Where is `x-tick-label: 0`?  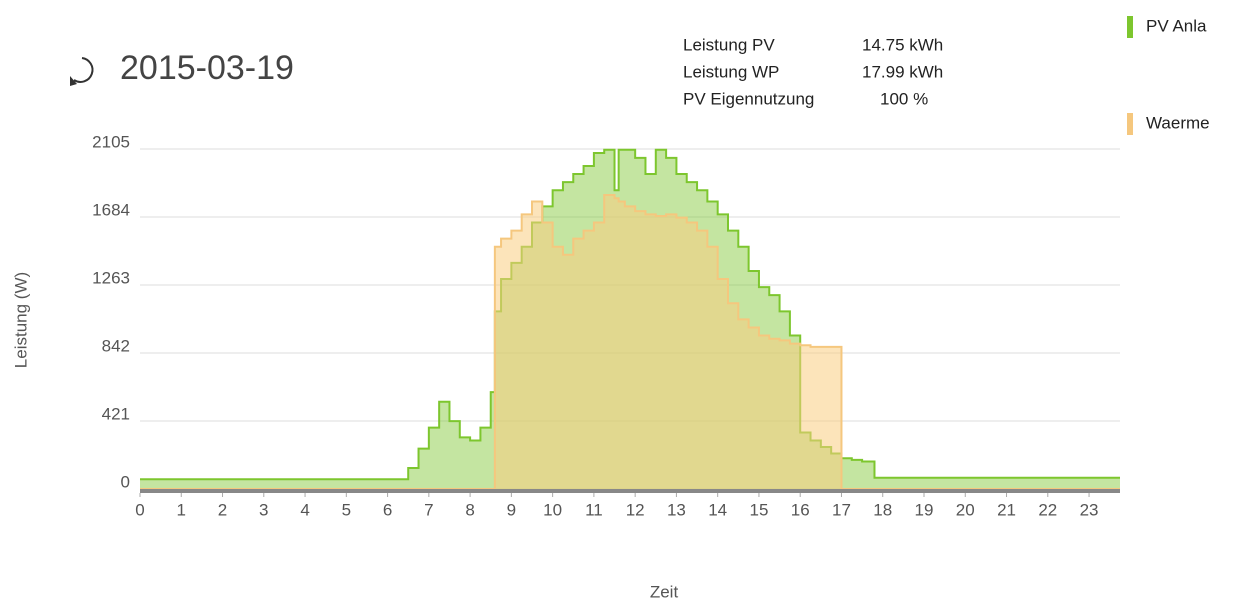 x-tick-label: 0 is located at coordinates (139, 509).